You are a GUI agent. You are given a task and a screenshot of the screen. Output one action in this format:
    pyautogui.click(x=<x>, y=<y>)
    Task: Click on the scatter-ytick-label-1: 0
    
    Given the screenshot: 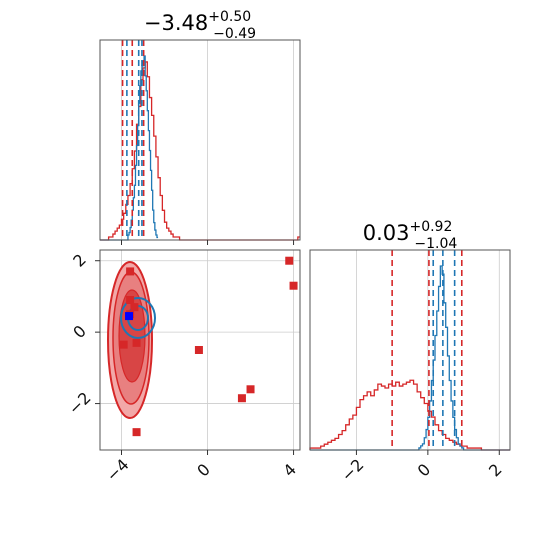 What is the action you would take?
    pyautogui.click(x=79, y=331)
    